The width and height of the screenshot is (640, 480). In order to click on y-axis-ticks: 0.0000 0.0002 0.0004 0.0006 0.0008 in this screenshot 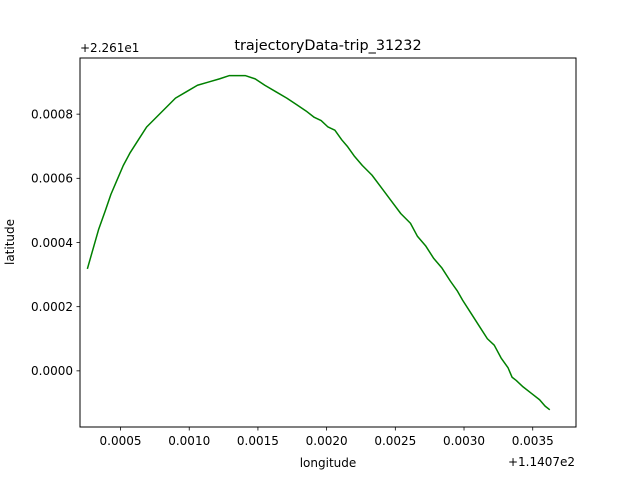, I will do `click(55, 242)`.